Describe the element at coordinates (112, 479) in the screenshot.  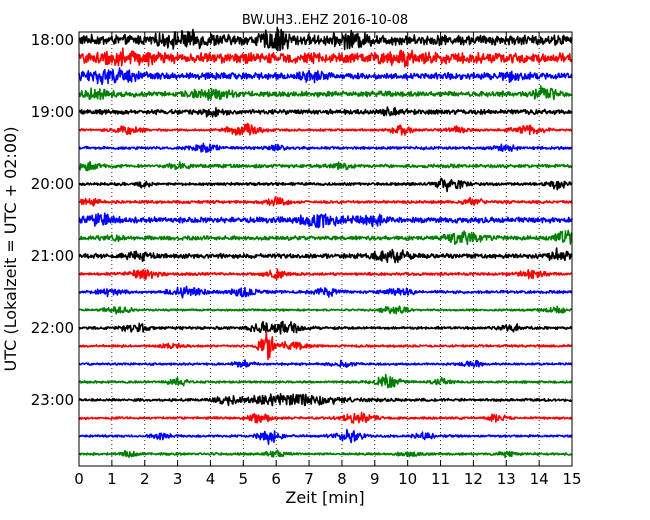
I see `x-tick-label: 1` at that location.